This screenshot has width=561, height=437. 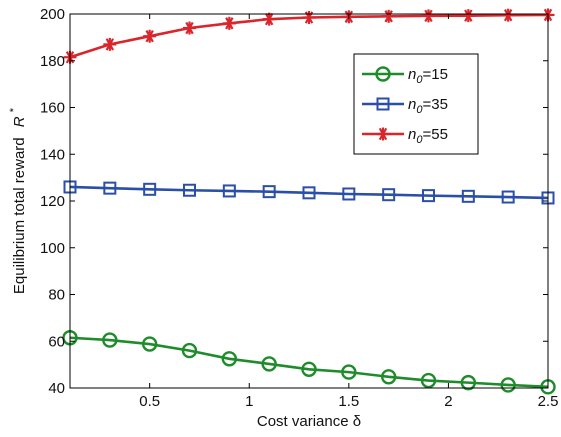 I want to click on data-point-n0=55-2, so click(x=150, y=36).